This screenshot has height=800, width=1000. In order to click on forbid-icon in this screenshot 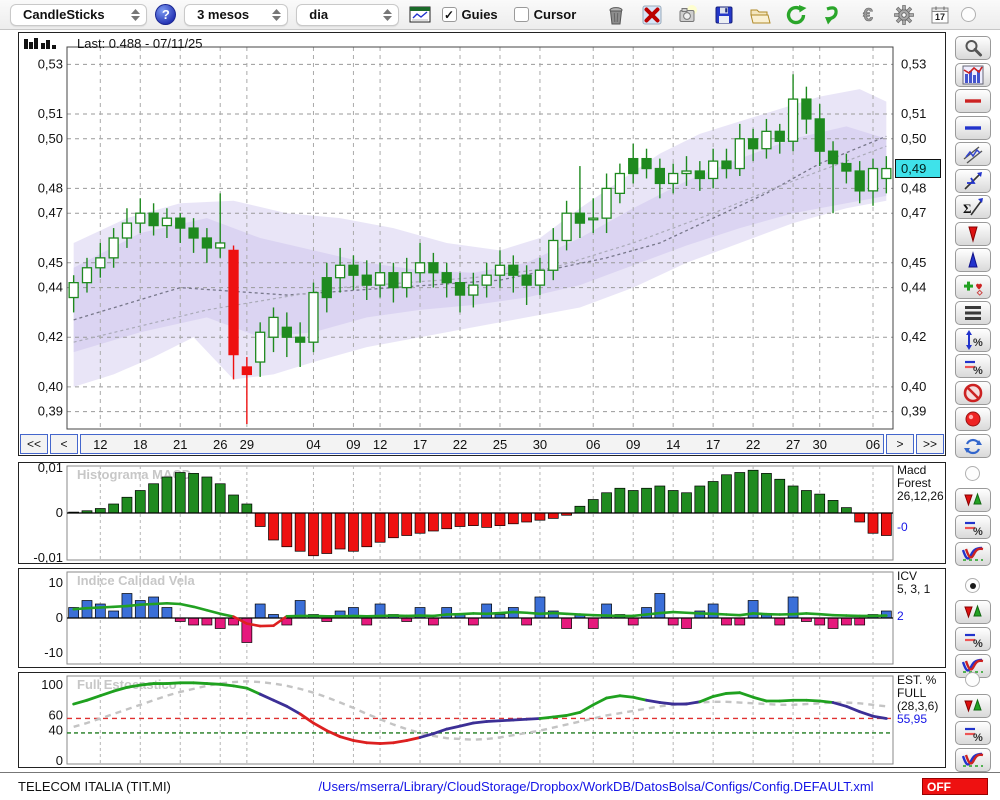, I will do `click(973, 392)`.